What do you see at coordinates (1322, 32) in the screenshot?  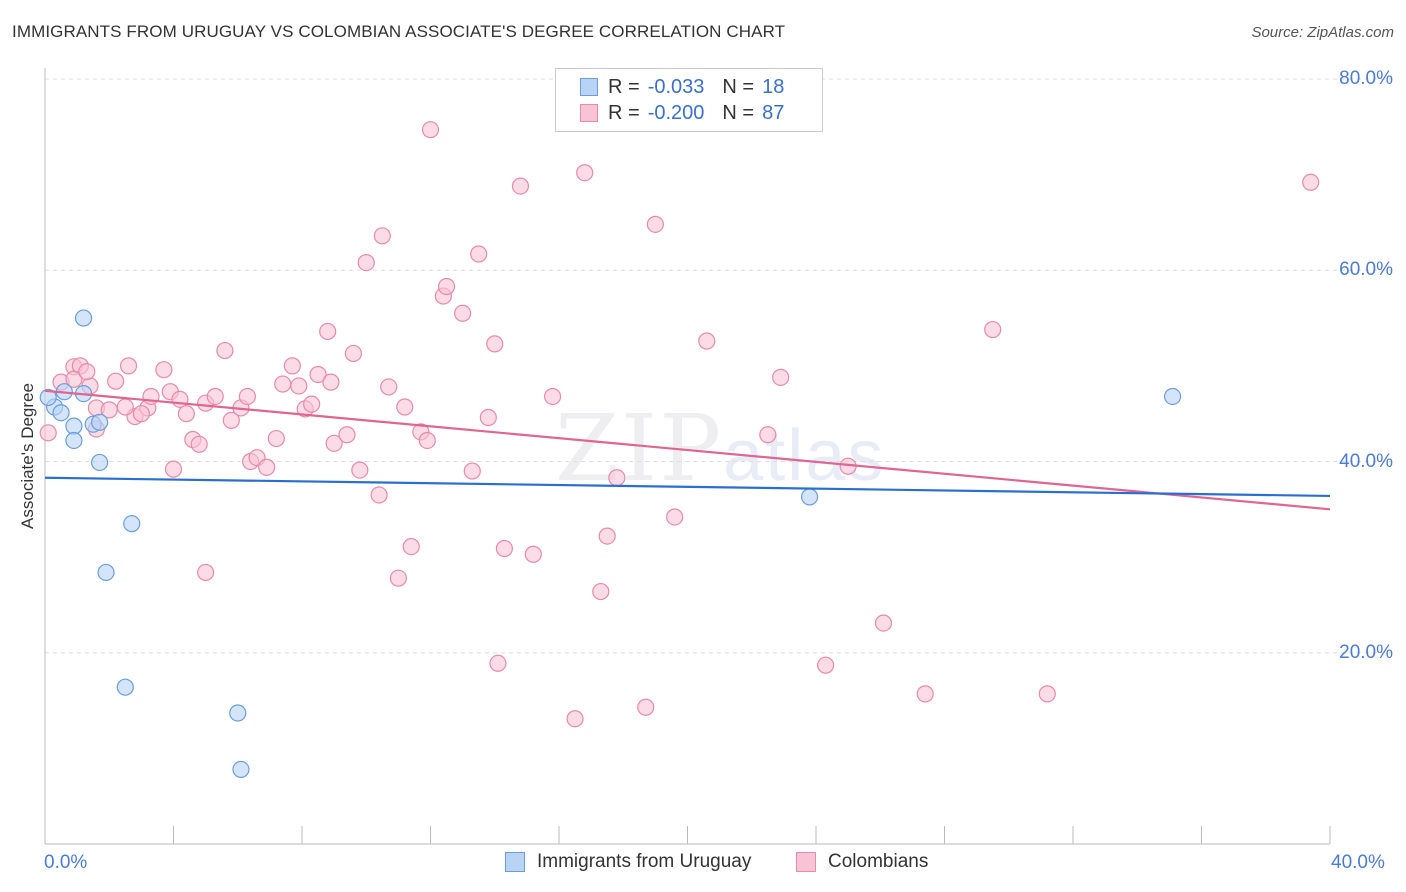 I see `source-label: Source: ZipAtlas.com` at bounding box center [1322, 32].